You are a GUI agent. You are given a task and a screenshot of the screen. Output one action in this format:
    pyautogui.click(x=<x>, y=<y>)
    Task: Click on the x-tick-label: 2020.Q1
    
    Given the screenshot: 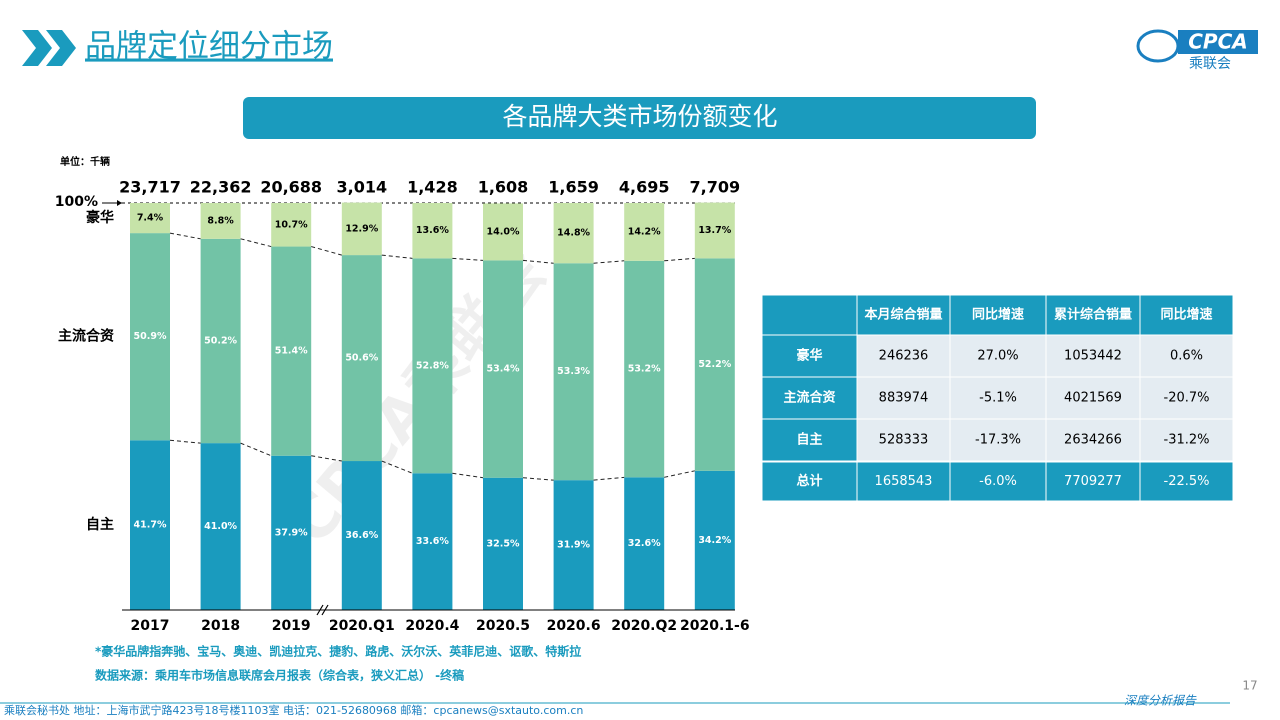 What is the action you would take?
    pyautogui.click(x=362, y=626)
    